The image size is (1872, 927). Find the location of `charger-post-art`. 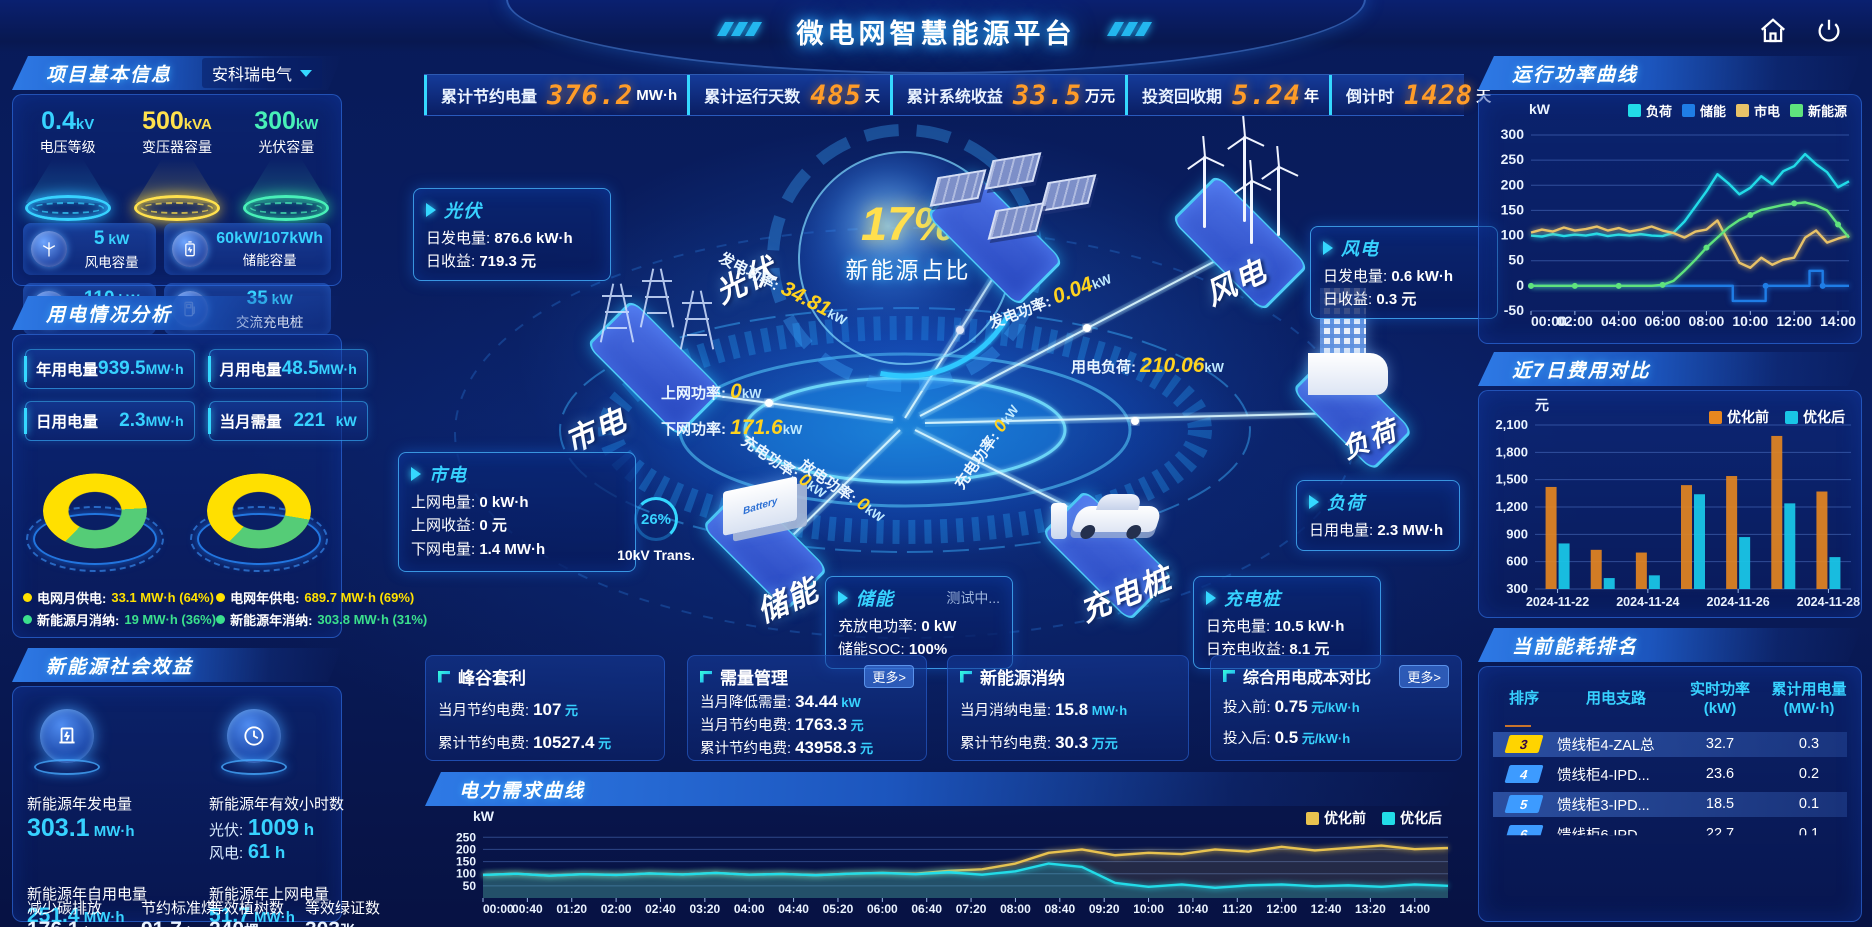

charger-post-art is located at coordinates (1059, 521).